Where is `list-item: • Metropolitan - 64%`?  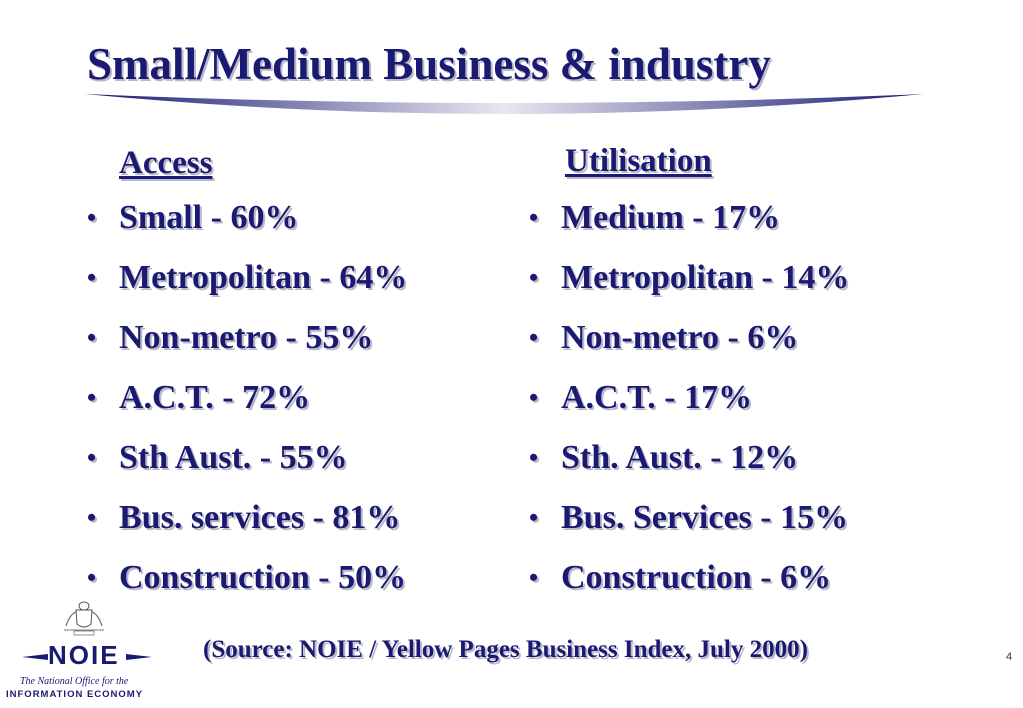
list-item: • Metropolitan - 64% is located at coordinates (246, 284).